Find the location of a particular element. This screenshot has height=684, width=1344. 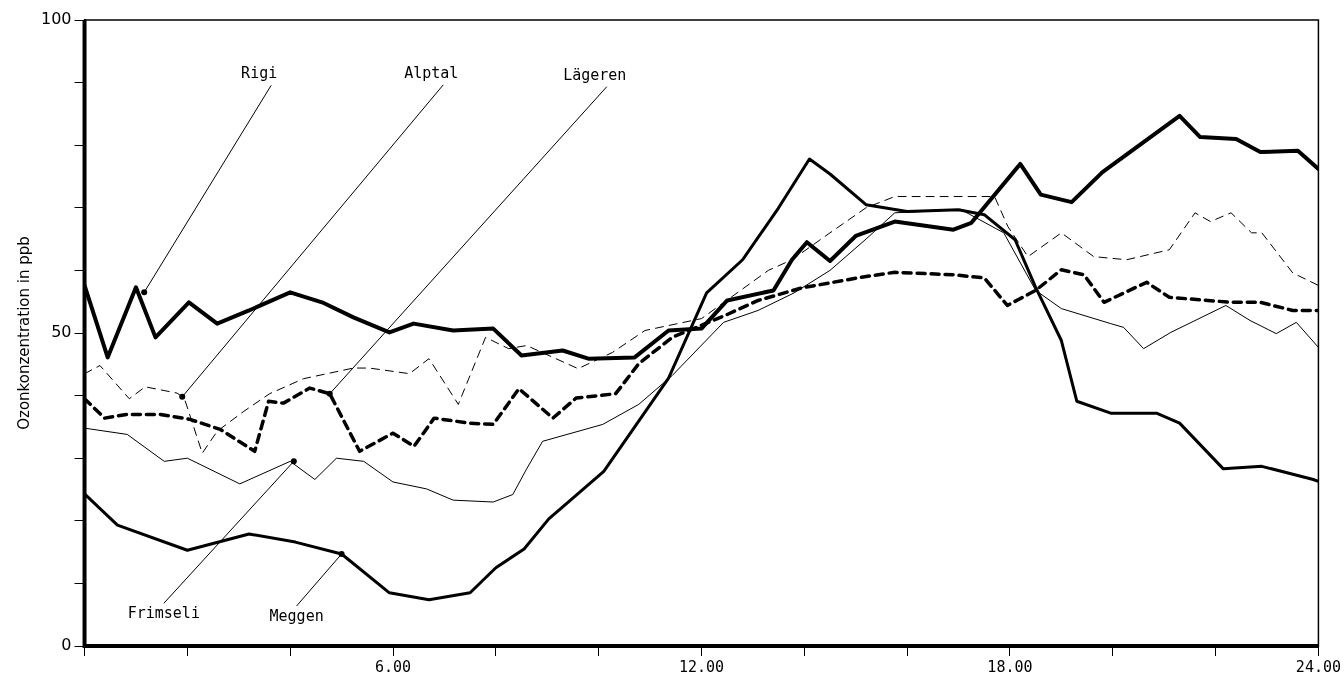

x-tick-label: 24.00 is located at coordinates (1318, 666).